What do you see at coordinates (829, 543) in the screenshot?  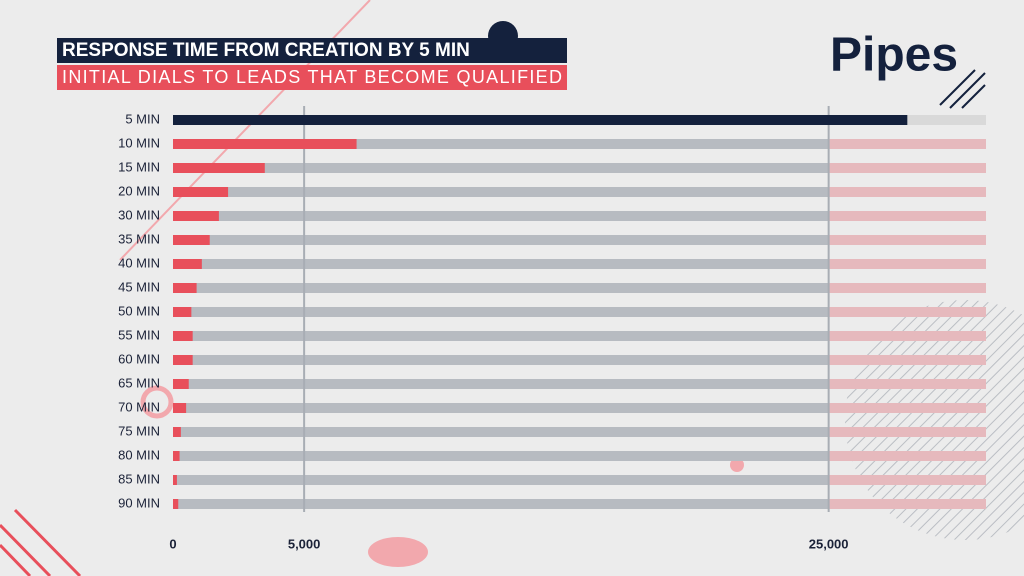 I see `x-tick-label: 25,000` at bounding box center [829, 543].